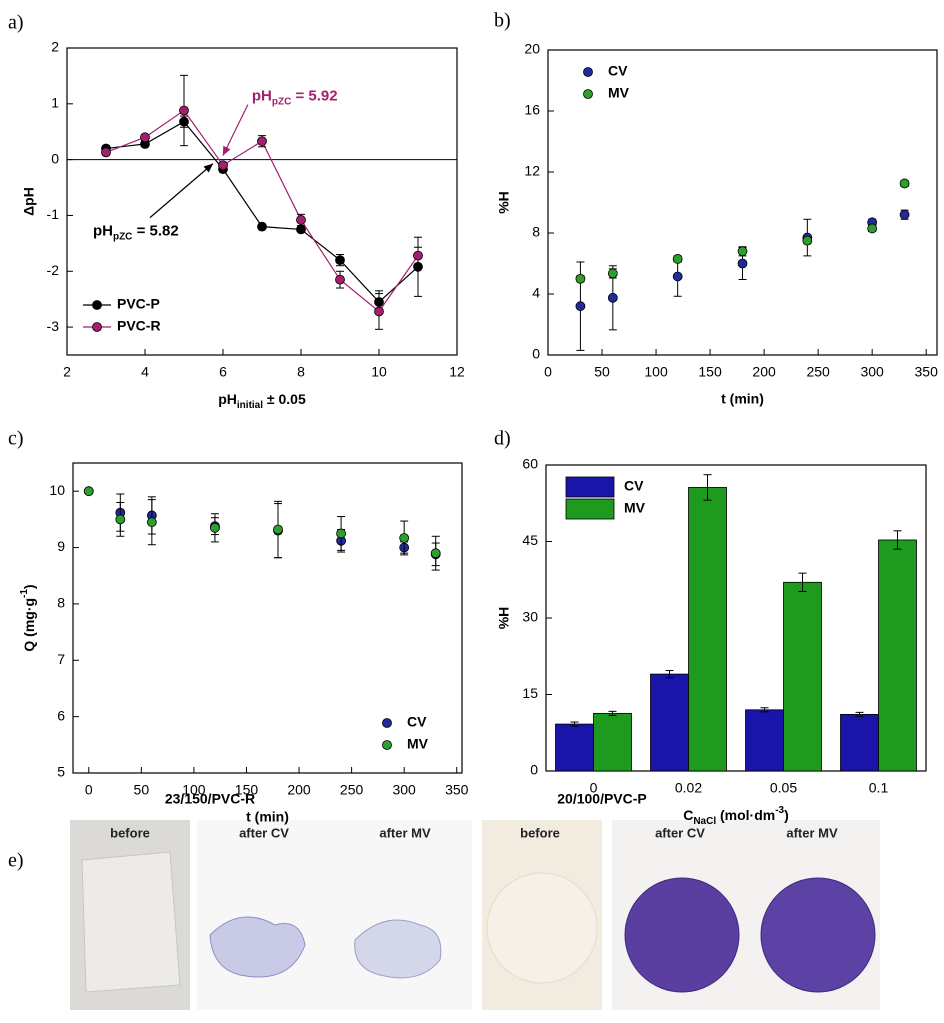  Describe the element at coordinates (61, 715) in the screenshot. I see `y-tick-label: 6` at that location.